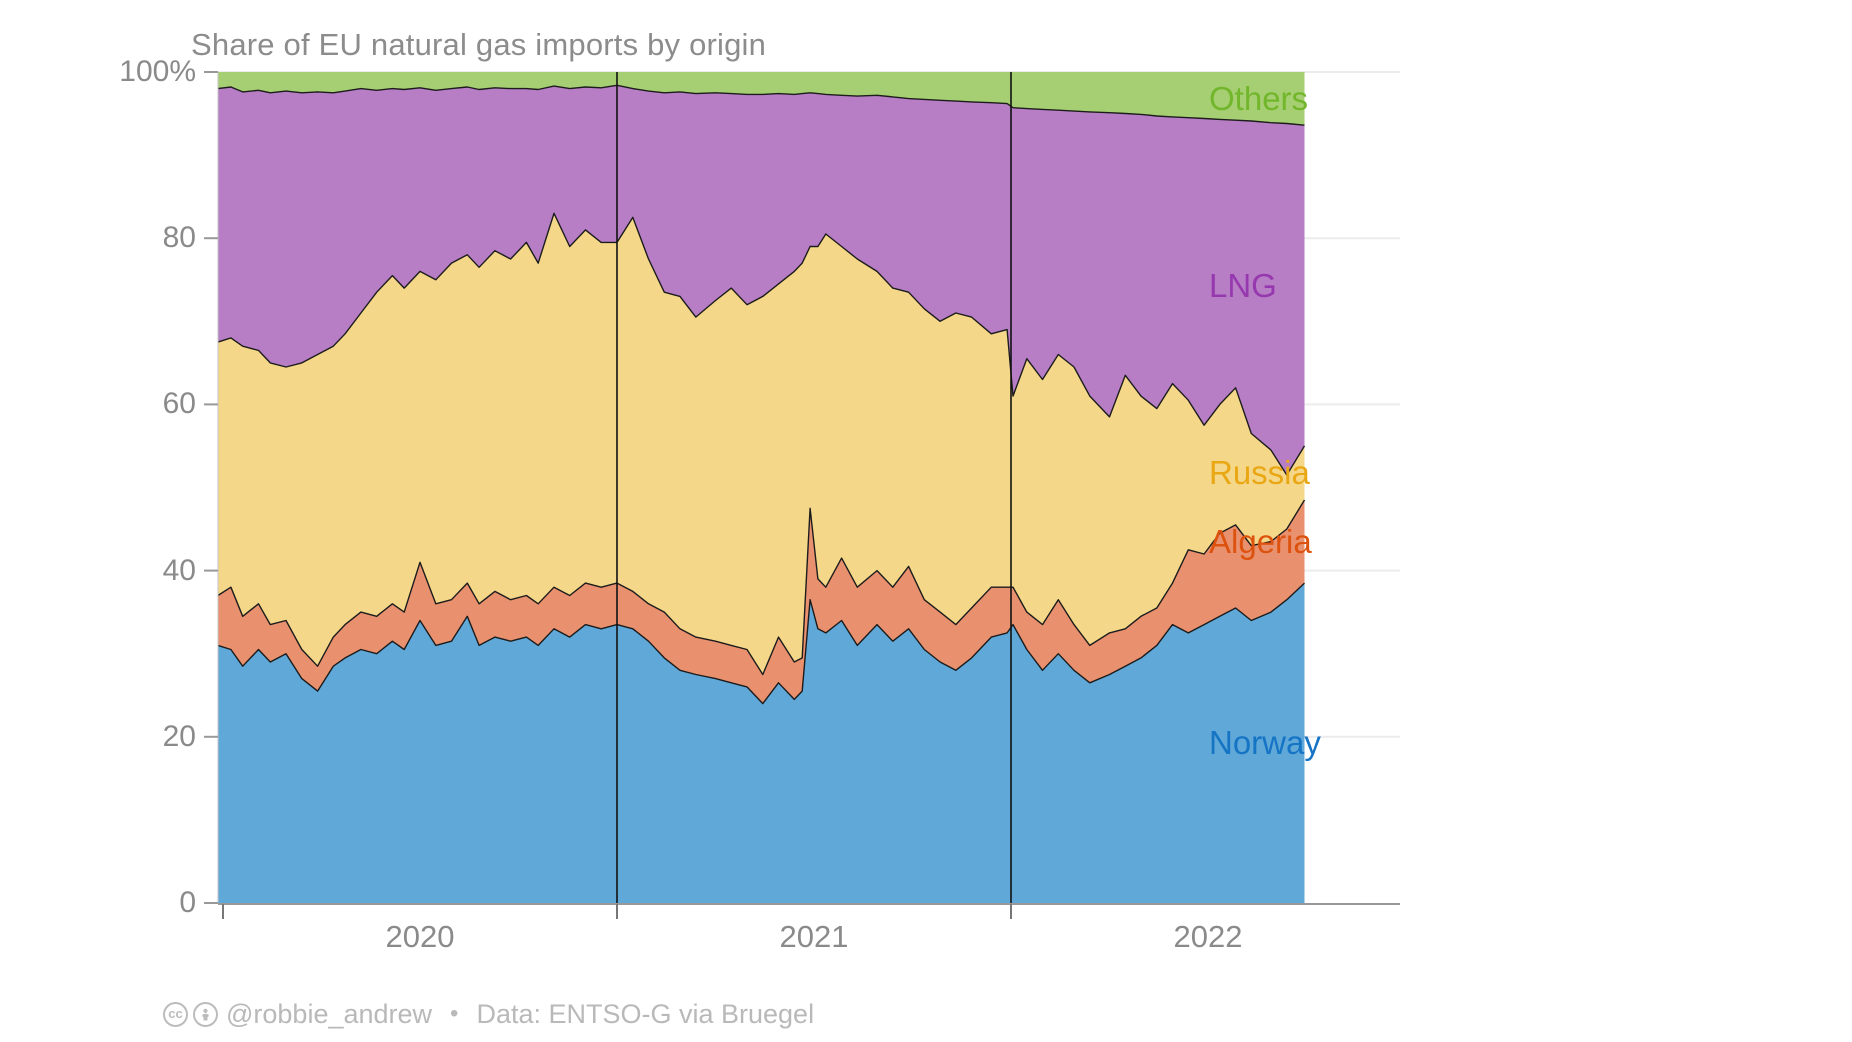  Describe the element at coordinates (1259, 472) in the screenshot. I see `legend-russia: Russia` at that location.